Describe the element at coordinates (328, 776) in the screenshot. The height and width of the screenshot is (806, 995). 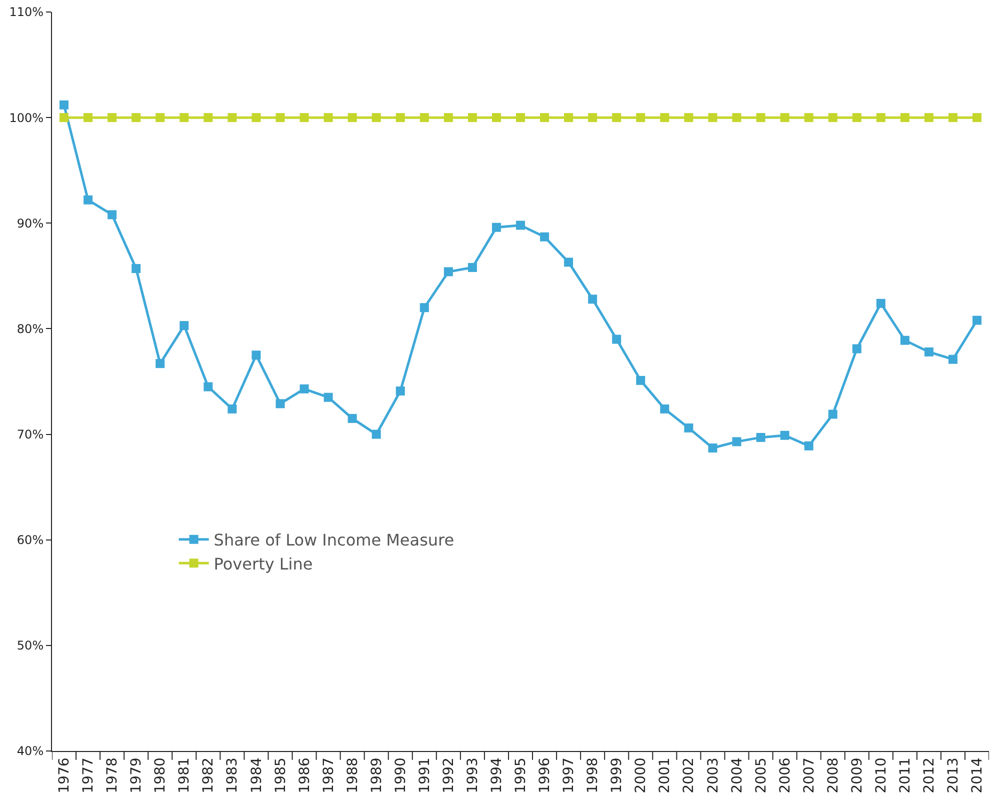
I see `x-tick-label: 1987` at that location.